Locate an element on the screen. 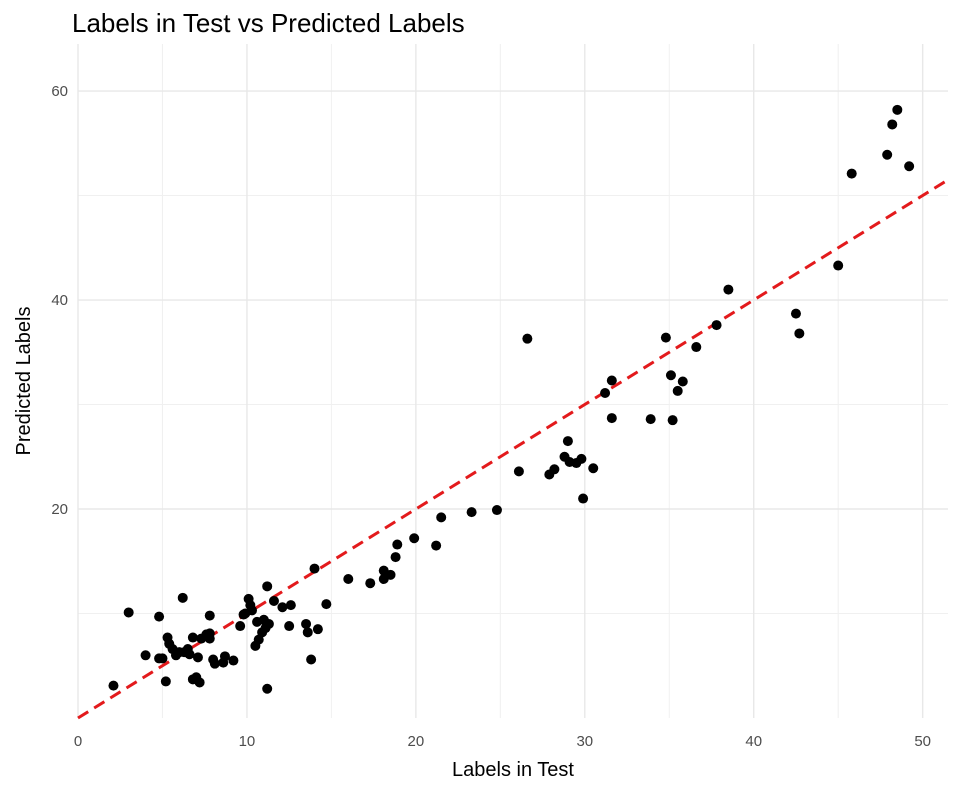 This screenshot has width=963, height=793. x-tick-label: 10 is located at coordinates (247, 741).